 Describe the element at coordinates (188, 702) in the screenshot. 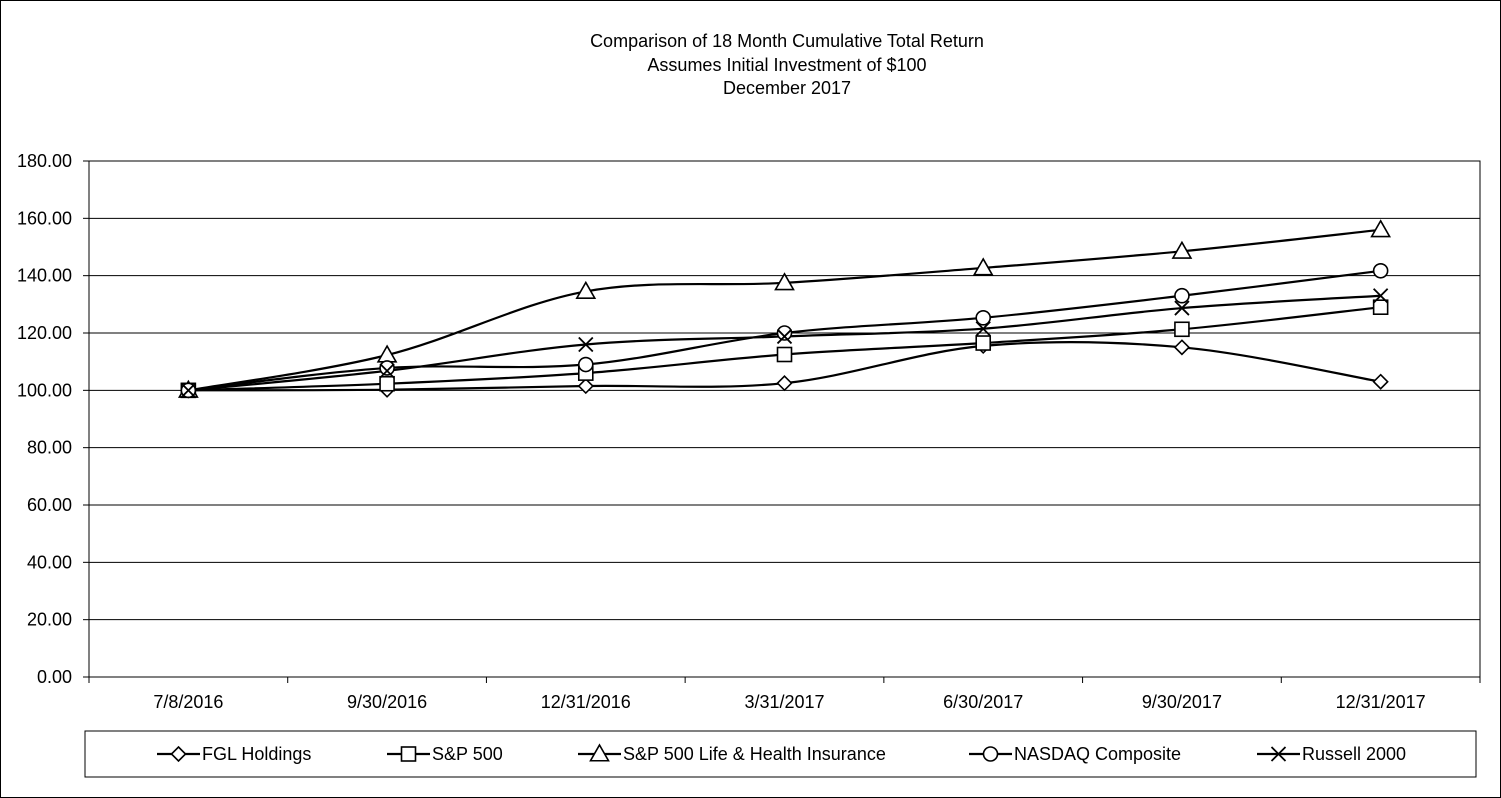

I see `x-tick-label: 7/8/2016` at that location.